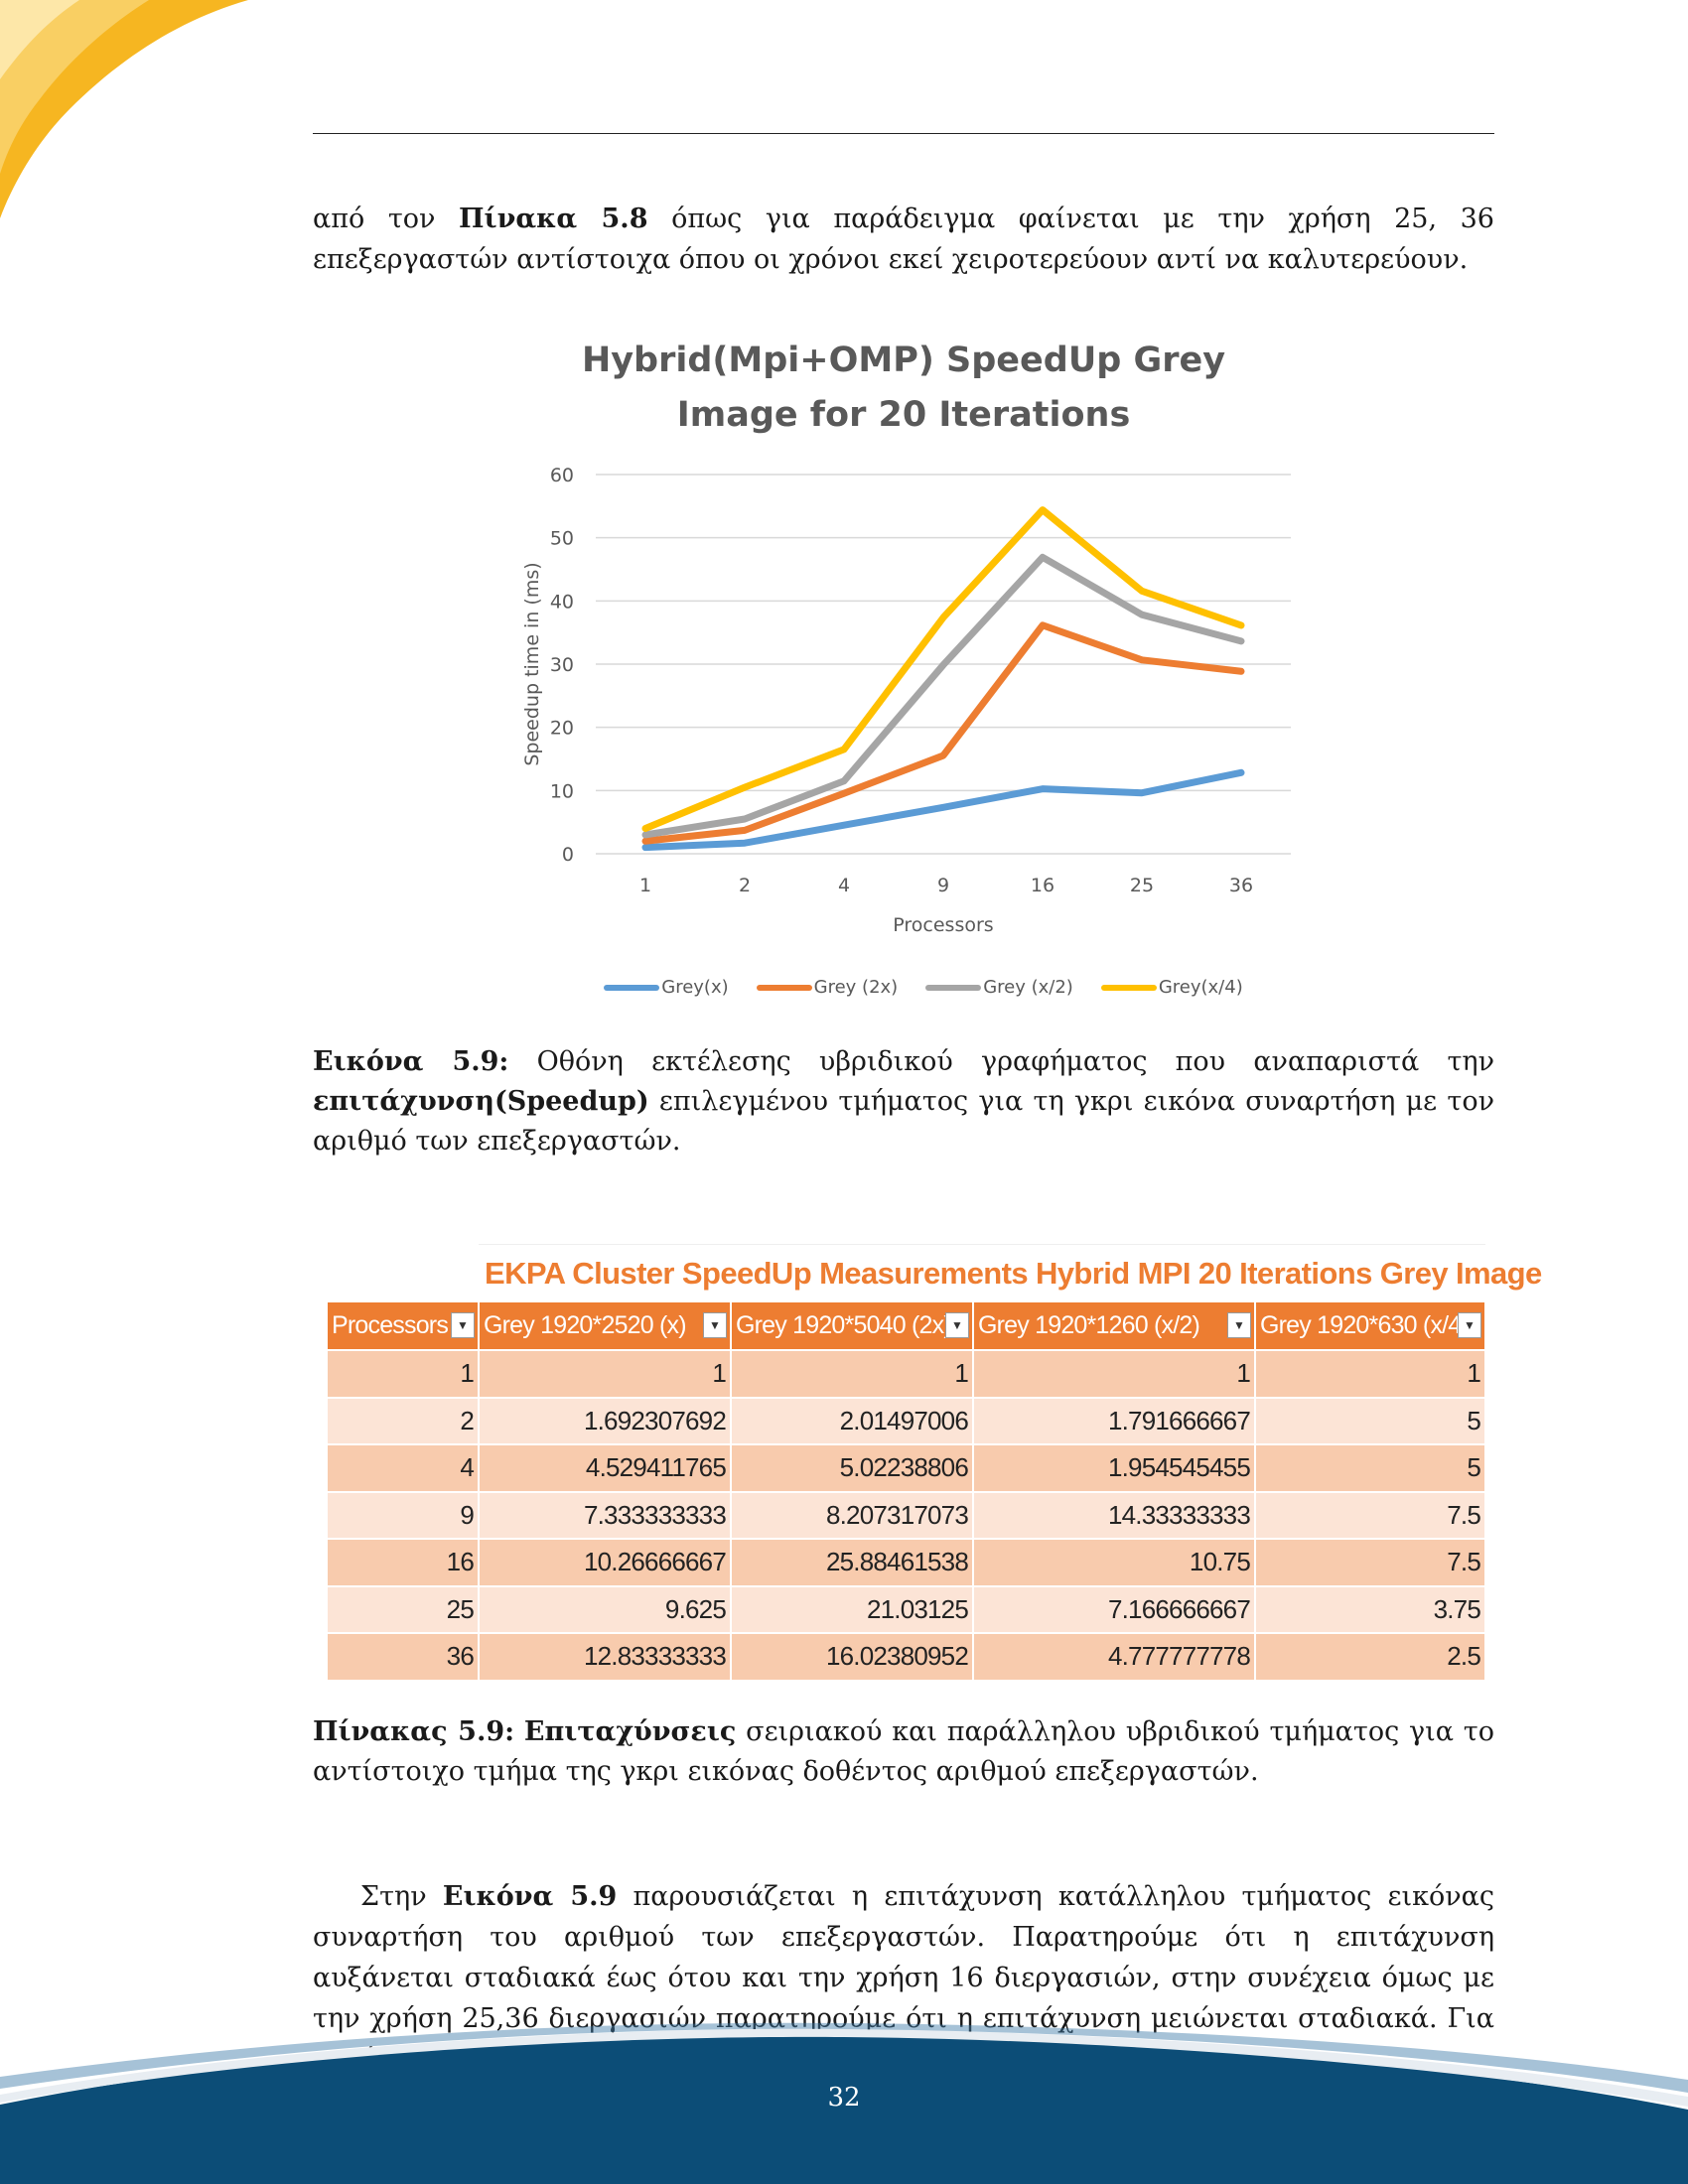 The width and height of the screenshot is (1688, 2184). What do you see at coordinates (1370, 1608) in the screenshot?
I see `table-cell: 3.75` at bounding box center [1370, 1608].